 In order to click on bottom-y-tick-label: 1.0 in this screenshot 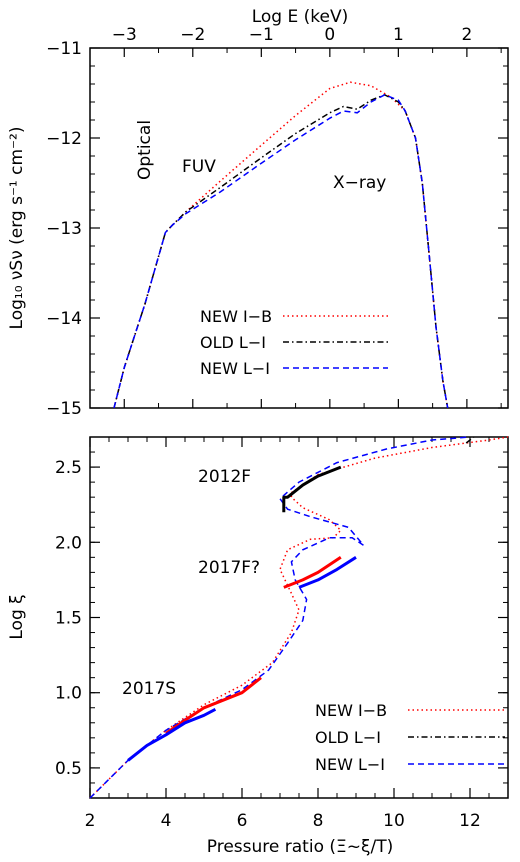, I will do `click(68, 694)`.